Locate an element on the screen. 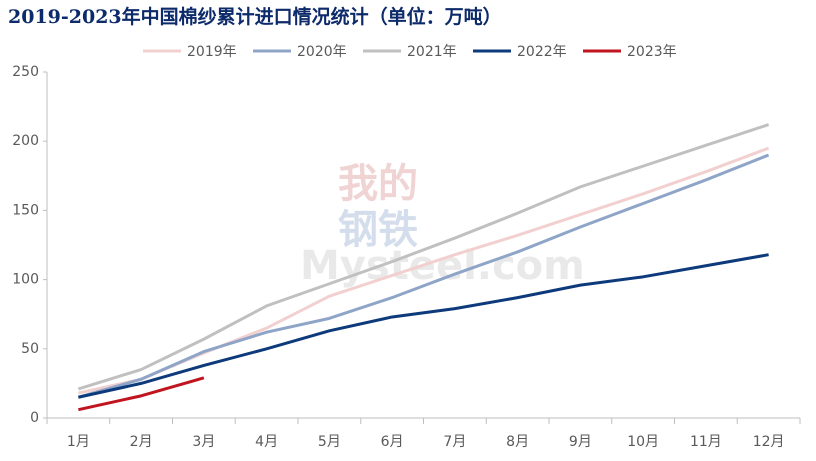 The height and width of the screenshot is (461, 816). x-tick-label: 10月 is located at coordinates (643, 442).